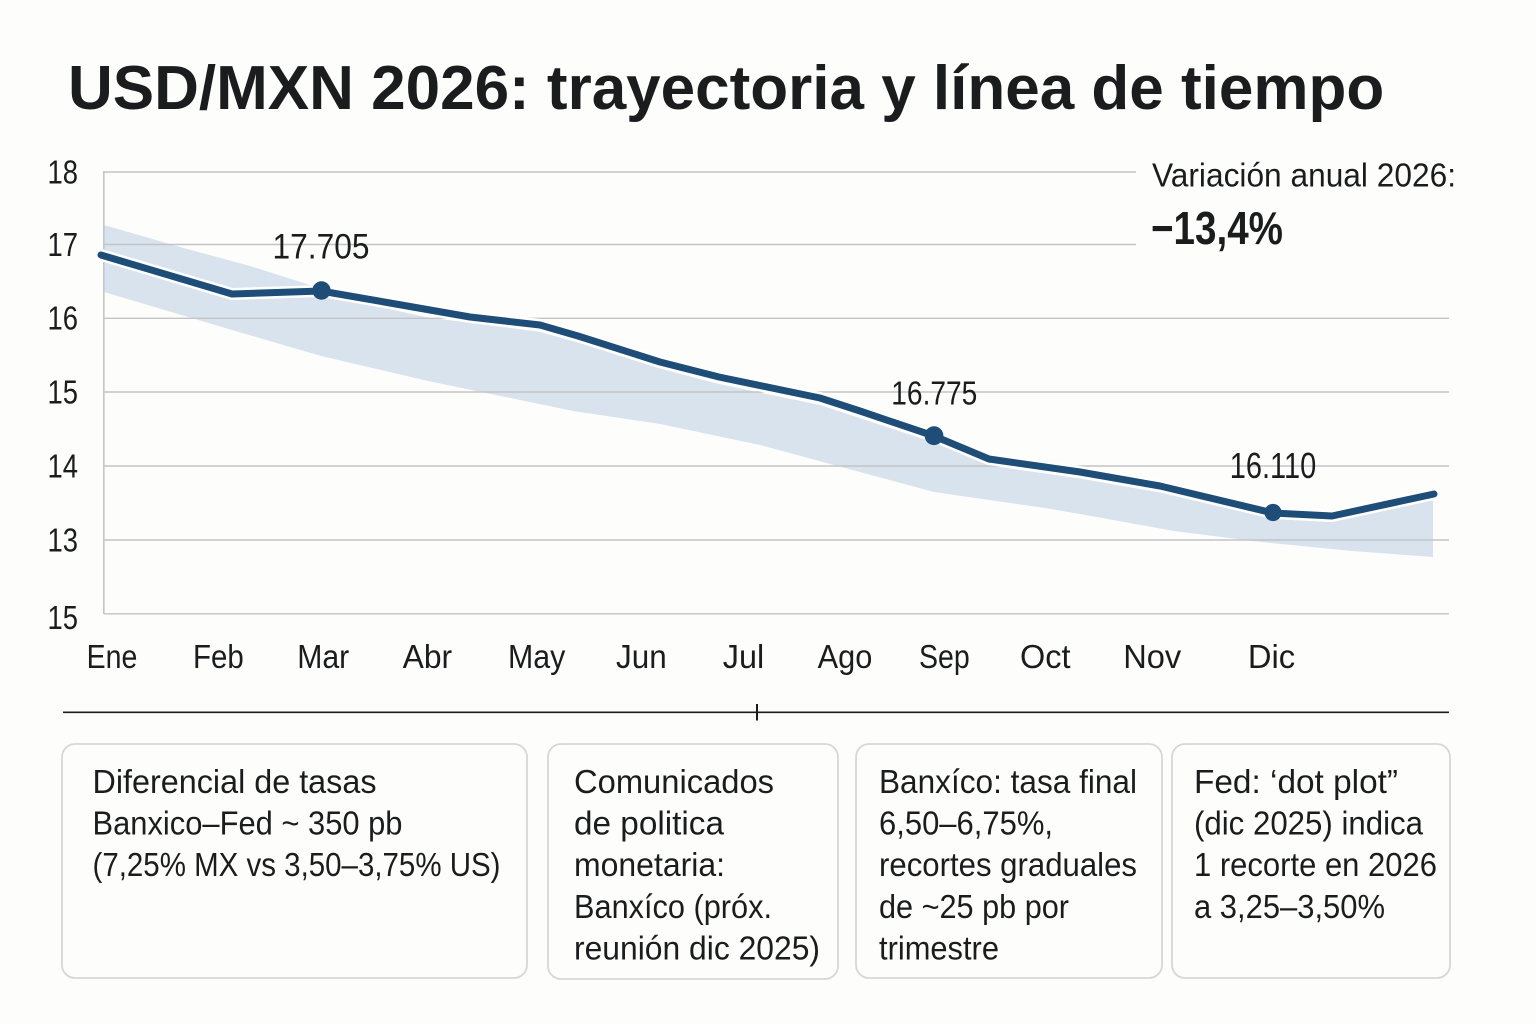 The width and height of the screenshot is (1536, 1024). Describe the element at coordinates (63, 318) in the screenshot. I see `svg-text: 16` at that location.